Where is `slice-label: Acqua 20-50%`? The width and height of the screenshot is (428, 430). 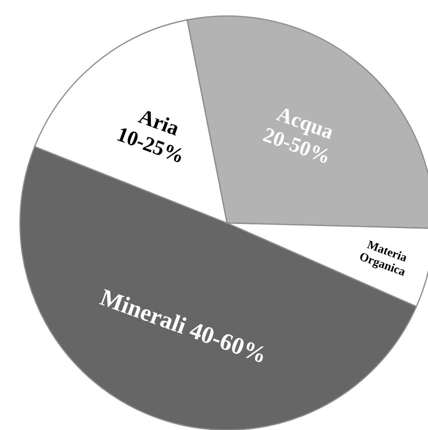
slice-label: Acqua 20-50% is located at coordinates (299, 135).